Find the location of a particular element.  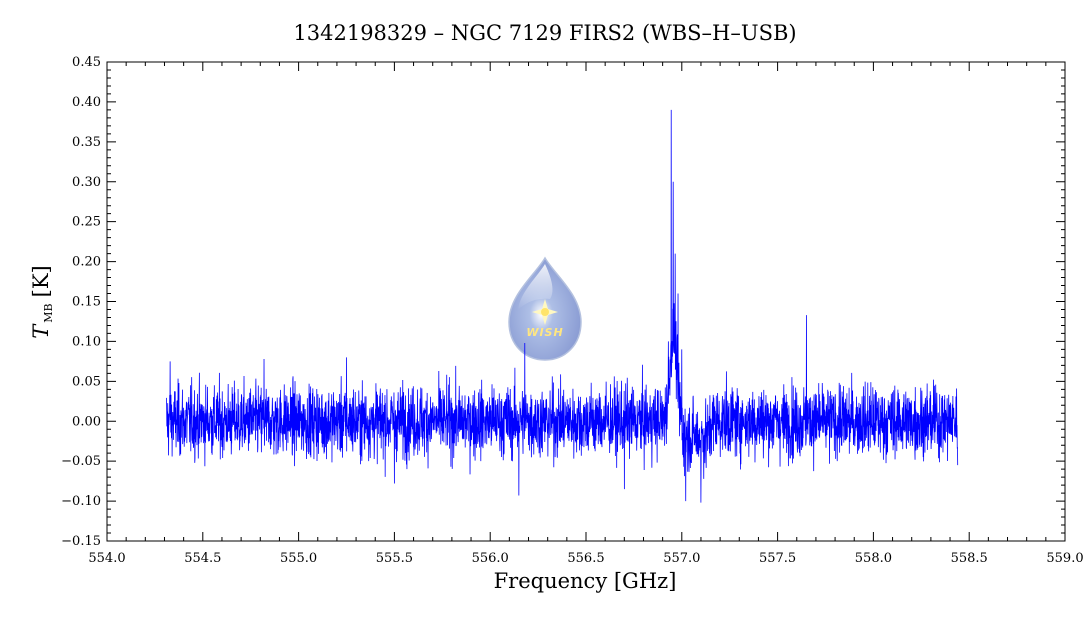

x-tick-label: 558.0 is located at coordinates (873, 558).